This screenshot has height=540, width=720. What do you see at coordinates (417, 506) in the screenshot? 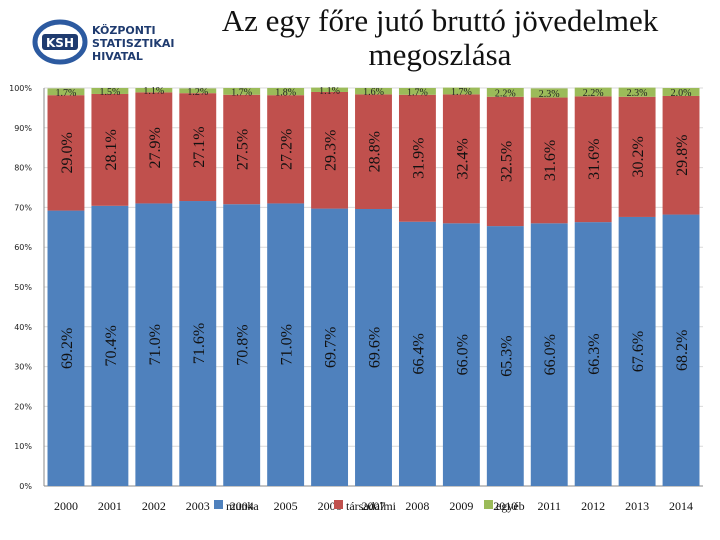
I see `x-tick-label: 2008` at bounding box center [417, 506].